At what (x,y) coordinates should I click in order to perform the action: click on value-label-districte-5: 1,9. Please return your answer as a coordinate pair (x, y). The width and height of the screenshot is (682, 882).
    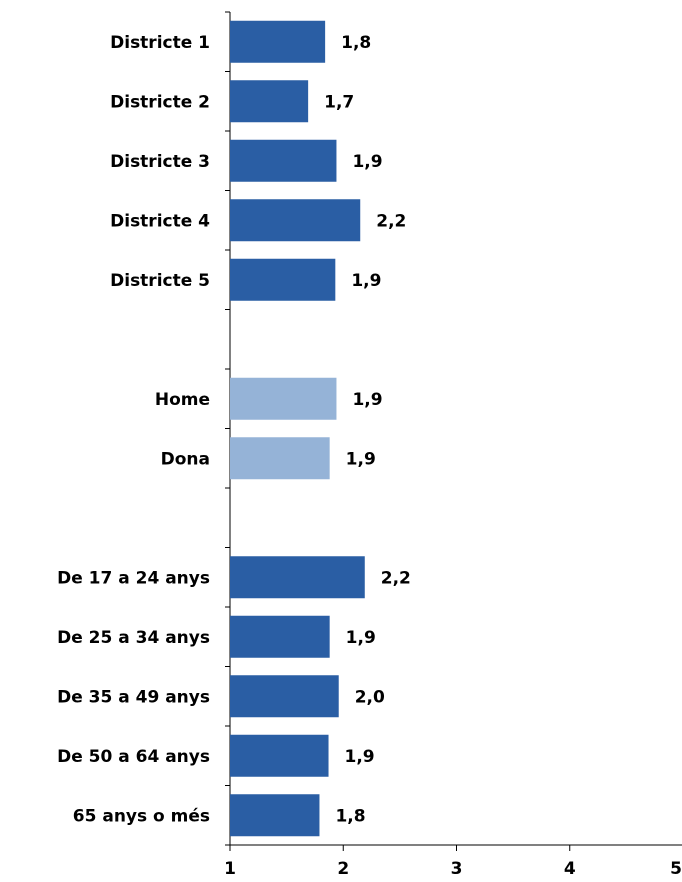
    Looking at the image, I should click on (366, 281).